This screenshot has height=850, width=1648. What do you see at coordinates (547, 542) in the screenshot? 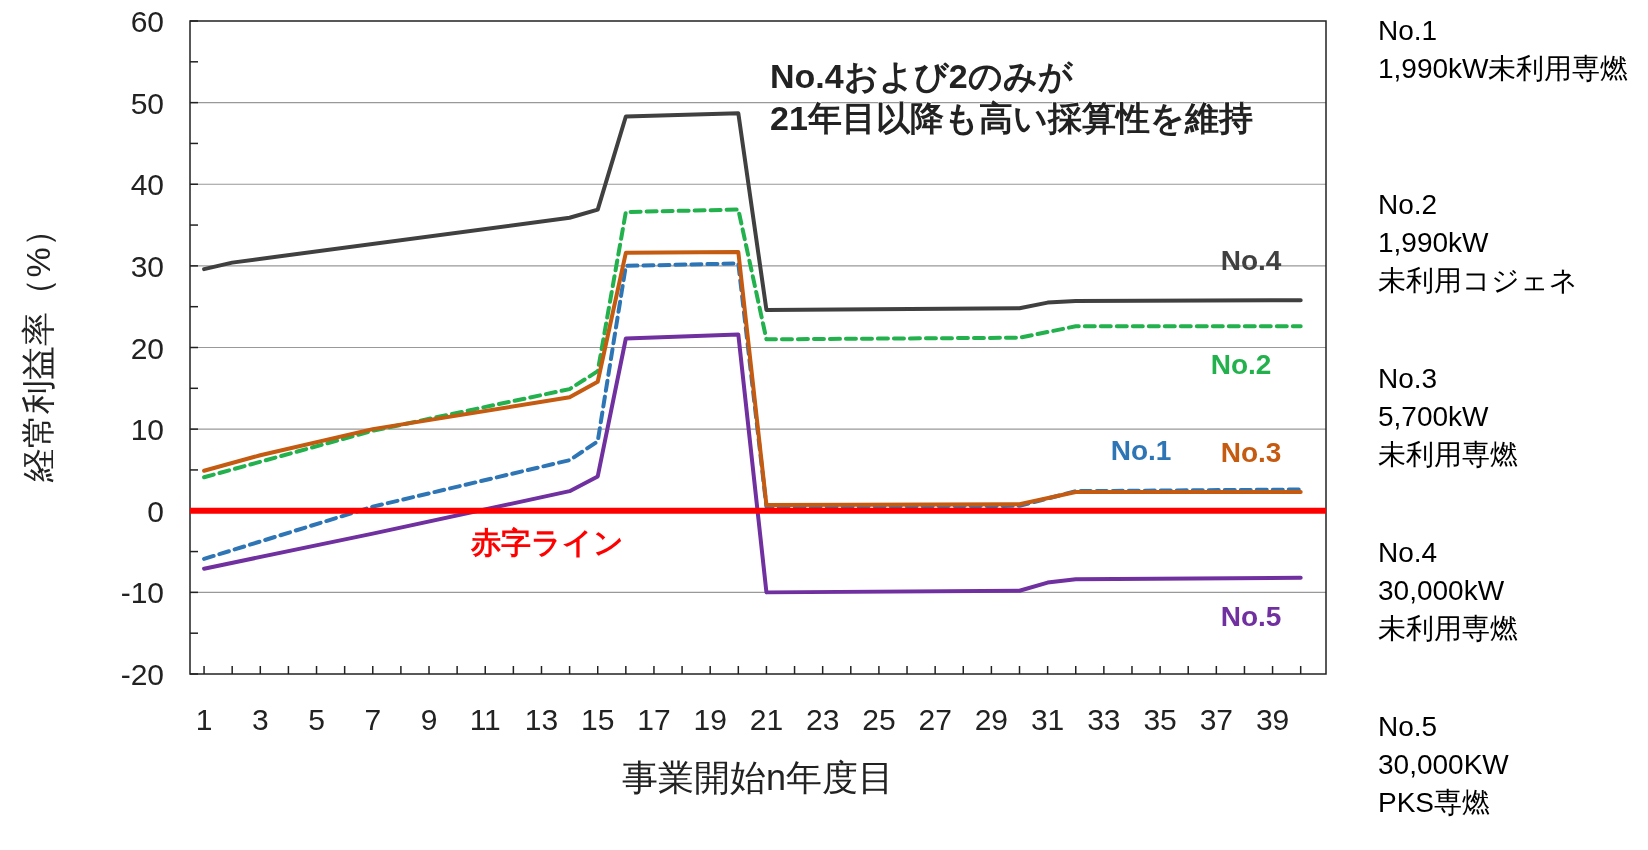
I see `ref-line-label: 赤字ライン` at bounding box center [547, 542].